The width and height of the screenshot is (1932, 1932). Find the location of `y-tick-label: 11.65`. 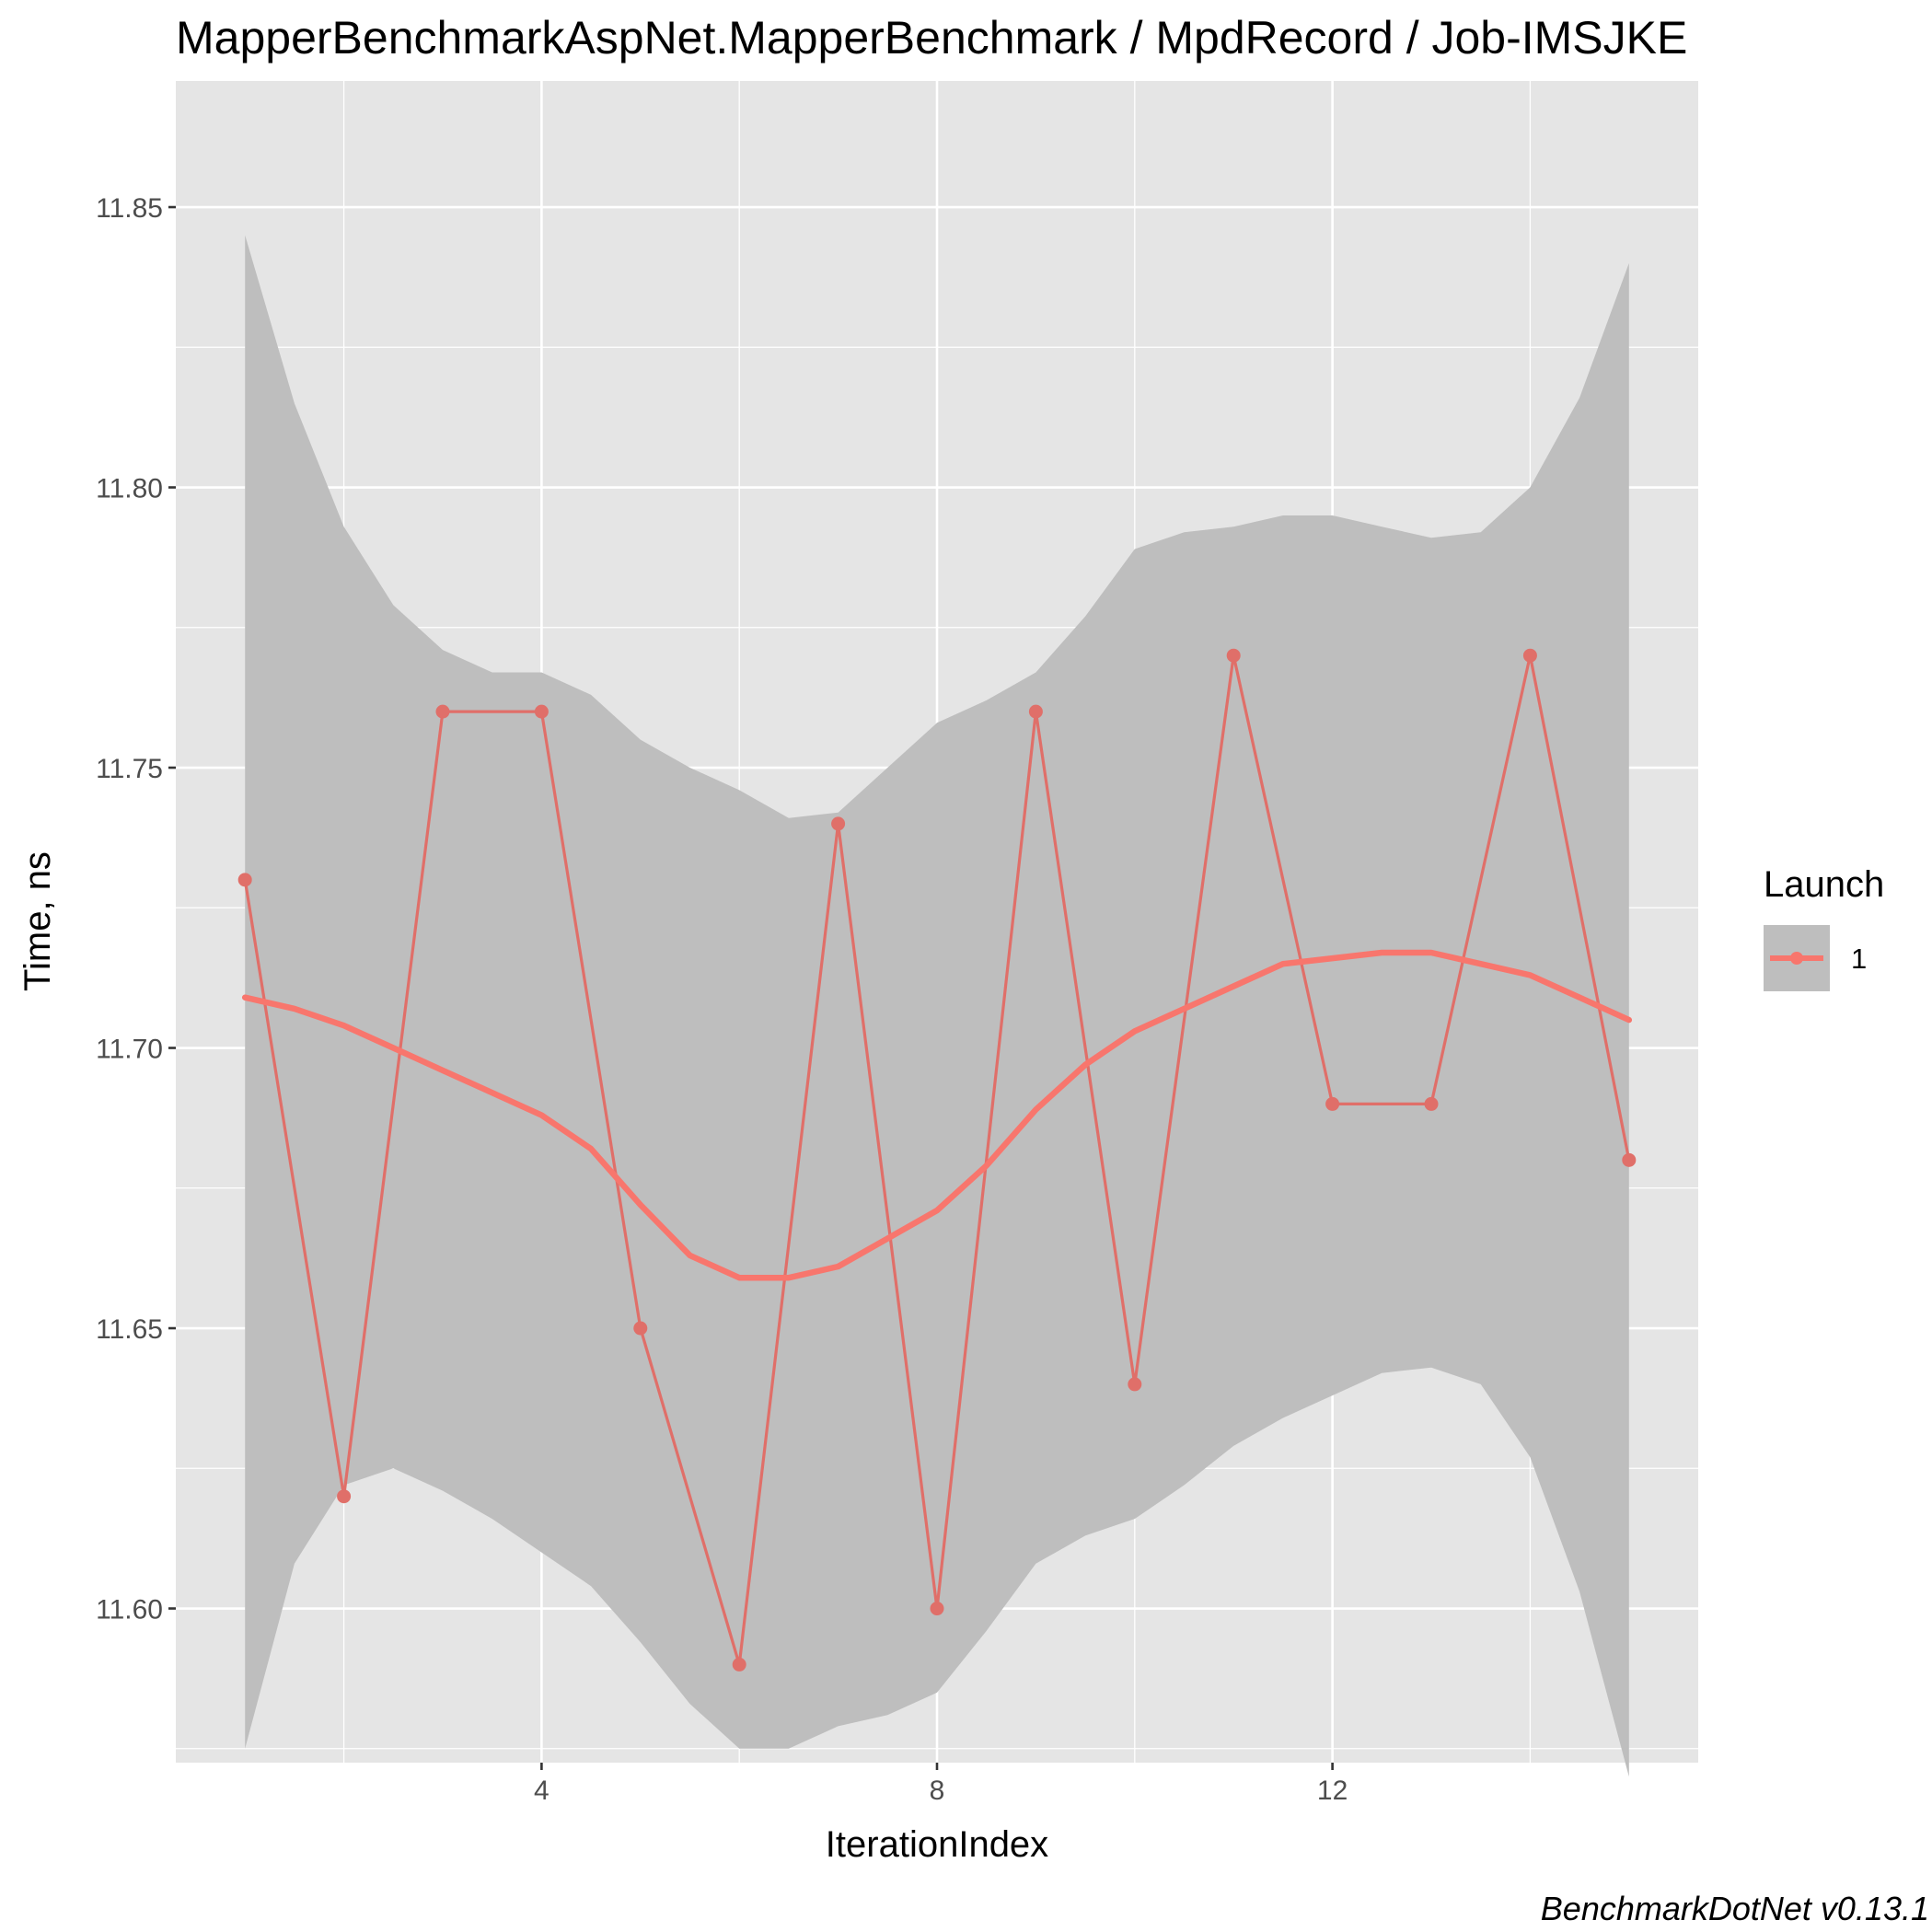

y-tick-label: 11.65 is located at coordinates (129, 1329).